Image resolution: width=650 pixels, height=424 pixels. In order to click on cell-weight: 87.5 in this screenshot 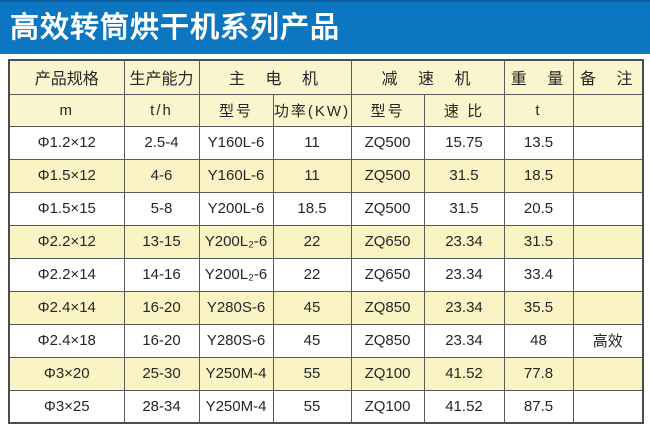, I will do `click(538, 406)`.